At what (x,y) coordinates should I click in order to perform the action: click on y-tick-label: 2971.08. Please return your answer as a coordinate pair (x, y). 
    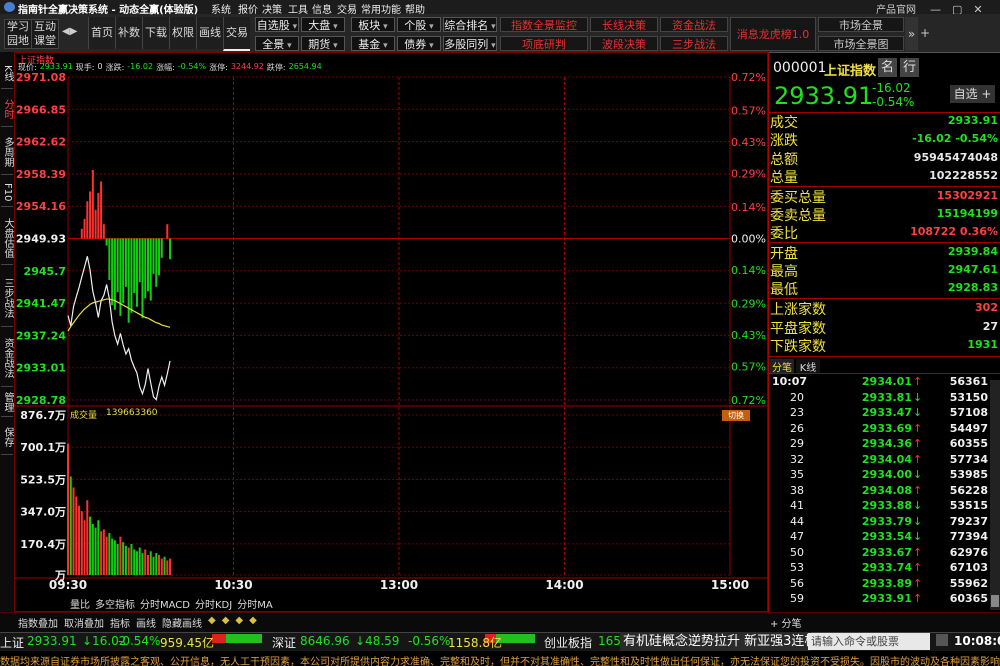
    Looking at the image, I should click on (41, 77).